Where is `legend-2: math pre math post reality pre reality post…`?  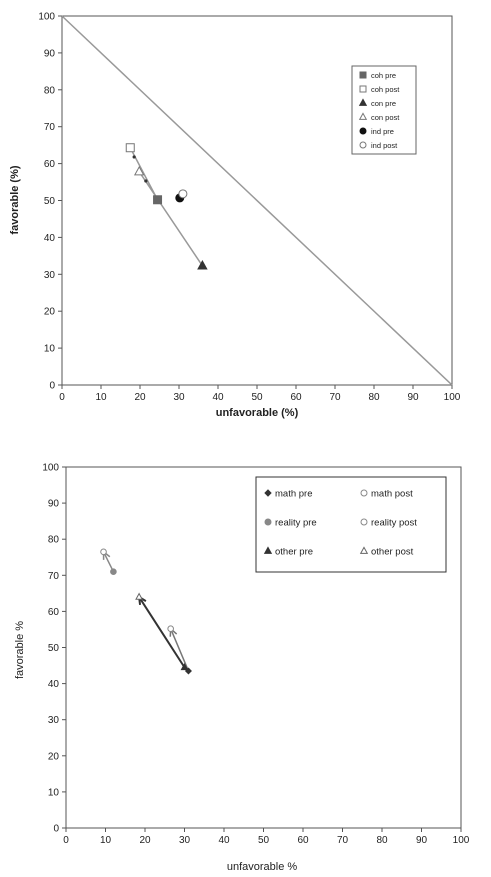
legend-2: math pre math post reality pre reality post… is located at coordinates (351, 524).